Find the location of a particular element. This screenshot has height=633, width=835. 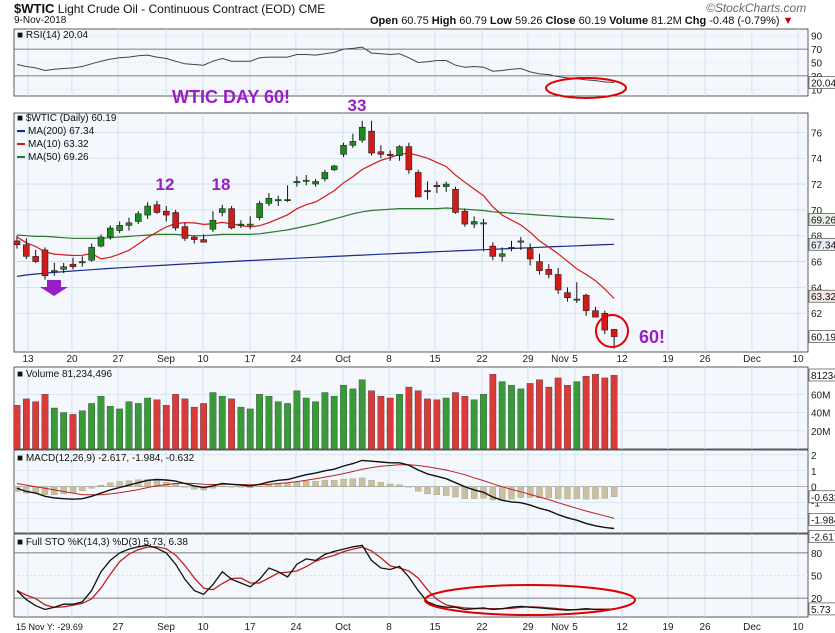

price-x-label: 5 is located at coordinates (575, 359).